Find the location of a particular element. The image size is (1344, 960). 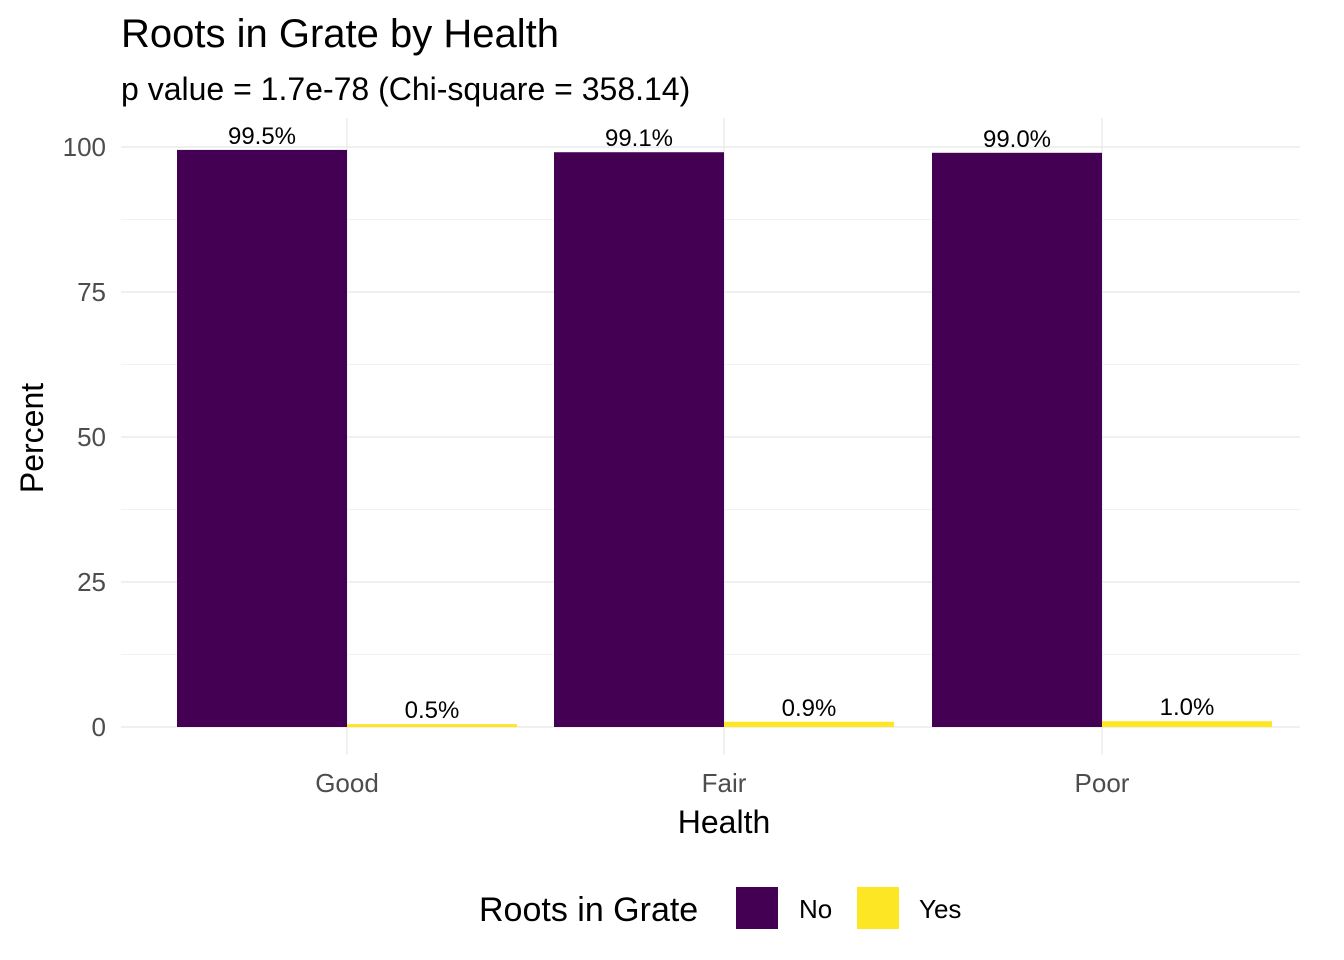

y-axis-title: Percent is located at coordinates (32, 438).